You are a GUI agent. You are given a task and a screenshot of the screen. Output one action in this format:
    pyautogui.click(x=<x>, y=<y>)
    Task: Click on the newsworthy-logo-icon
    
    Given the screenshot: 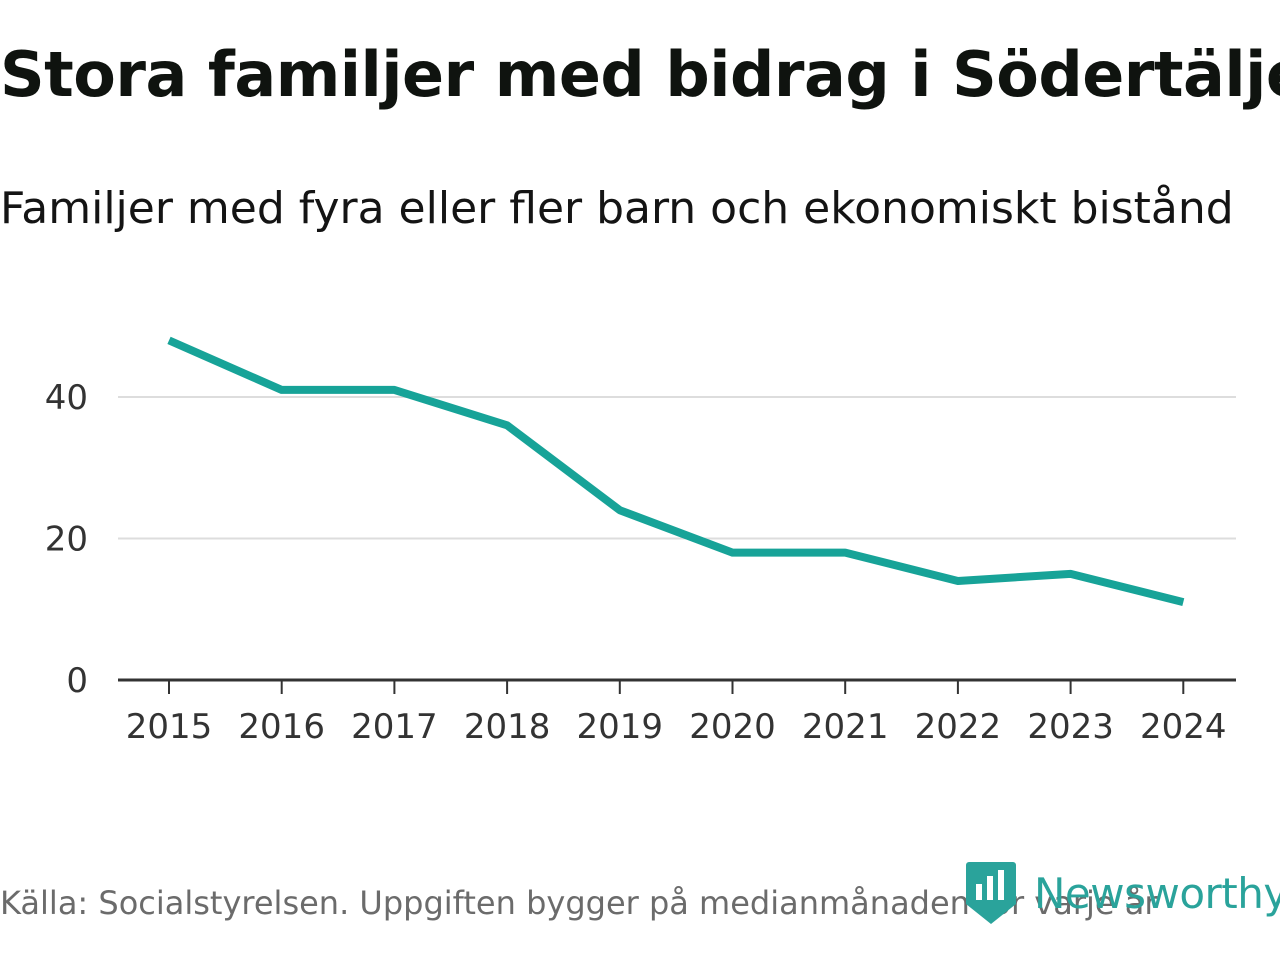 What is the action you would take?
    pyautogui.click(x=991, y=893)
    